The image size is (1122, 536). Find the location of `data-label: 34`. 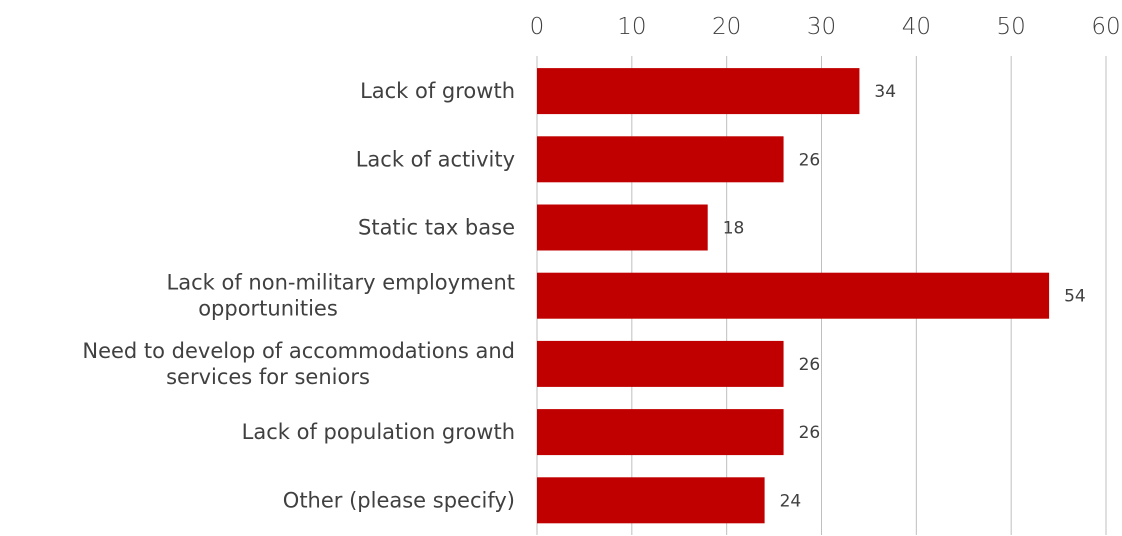

data-label: 34 is located at coordinates (885, 92).